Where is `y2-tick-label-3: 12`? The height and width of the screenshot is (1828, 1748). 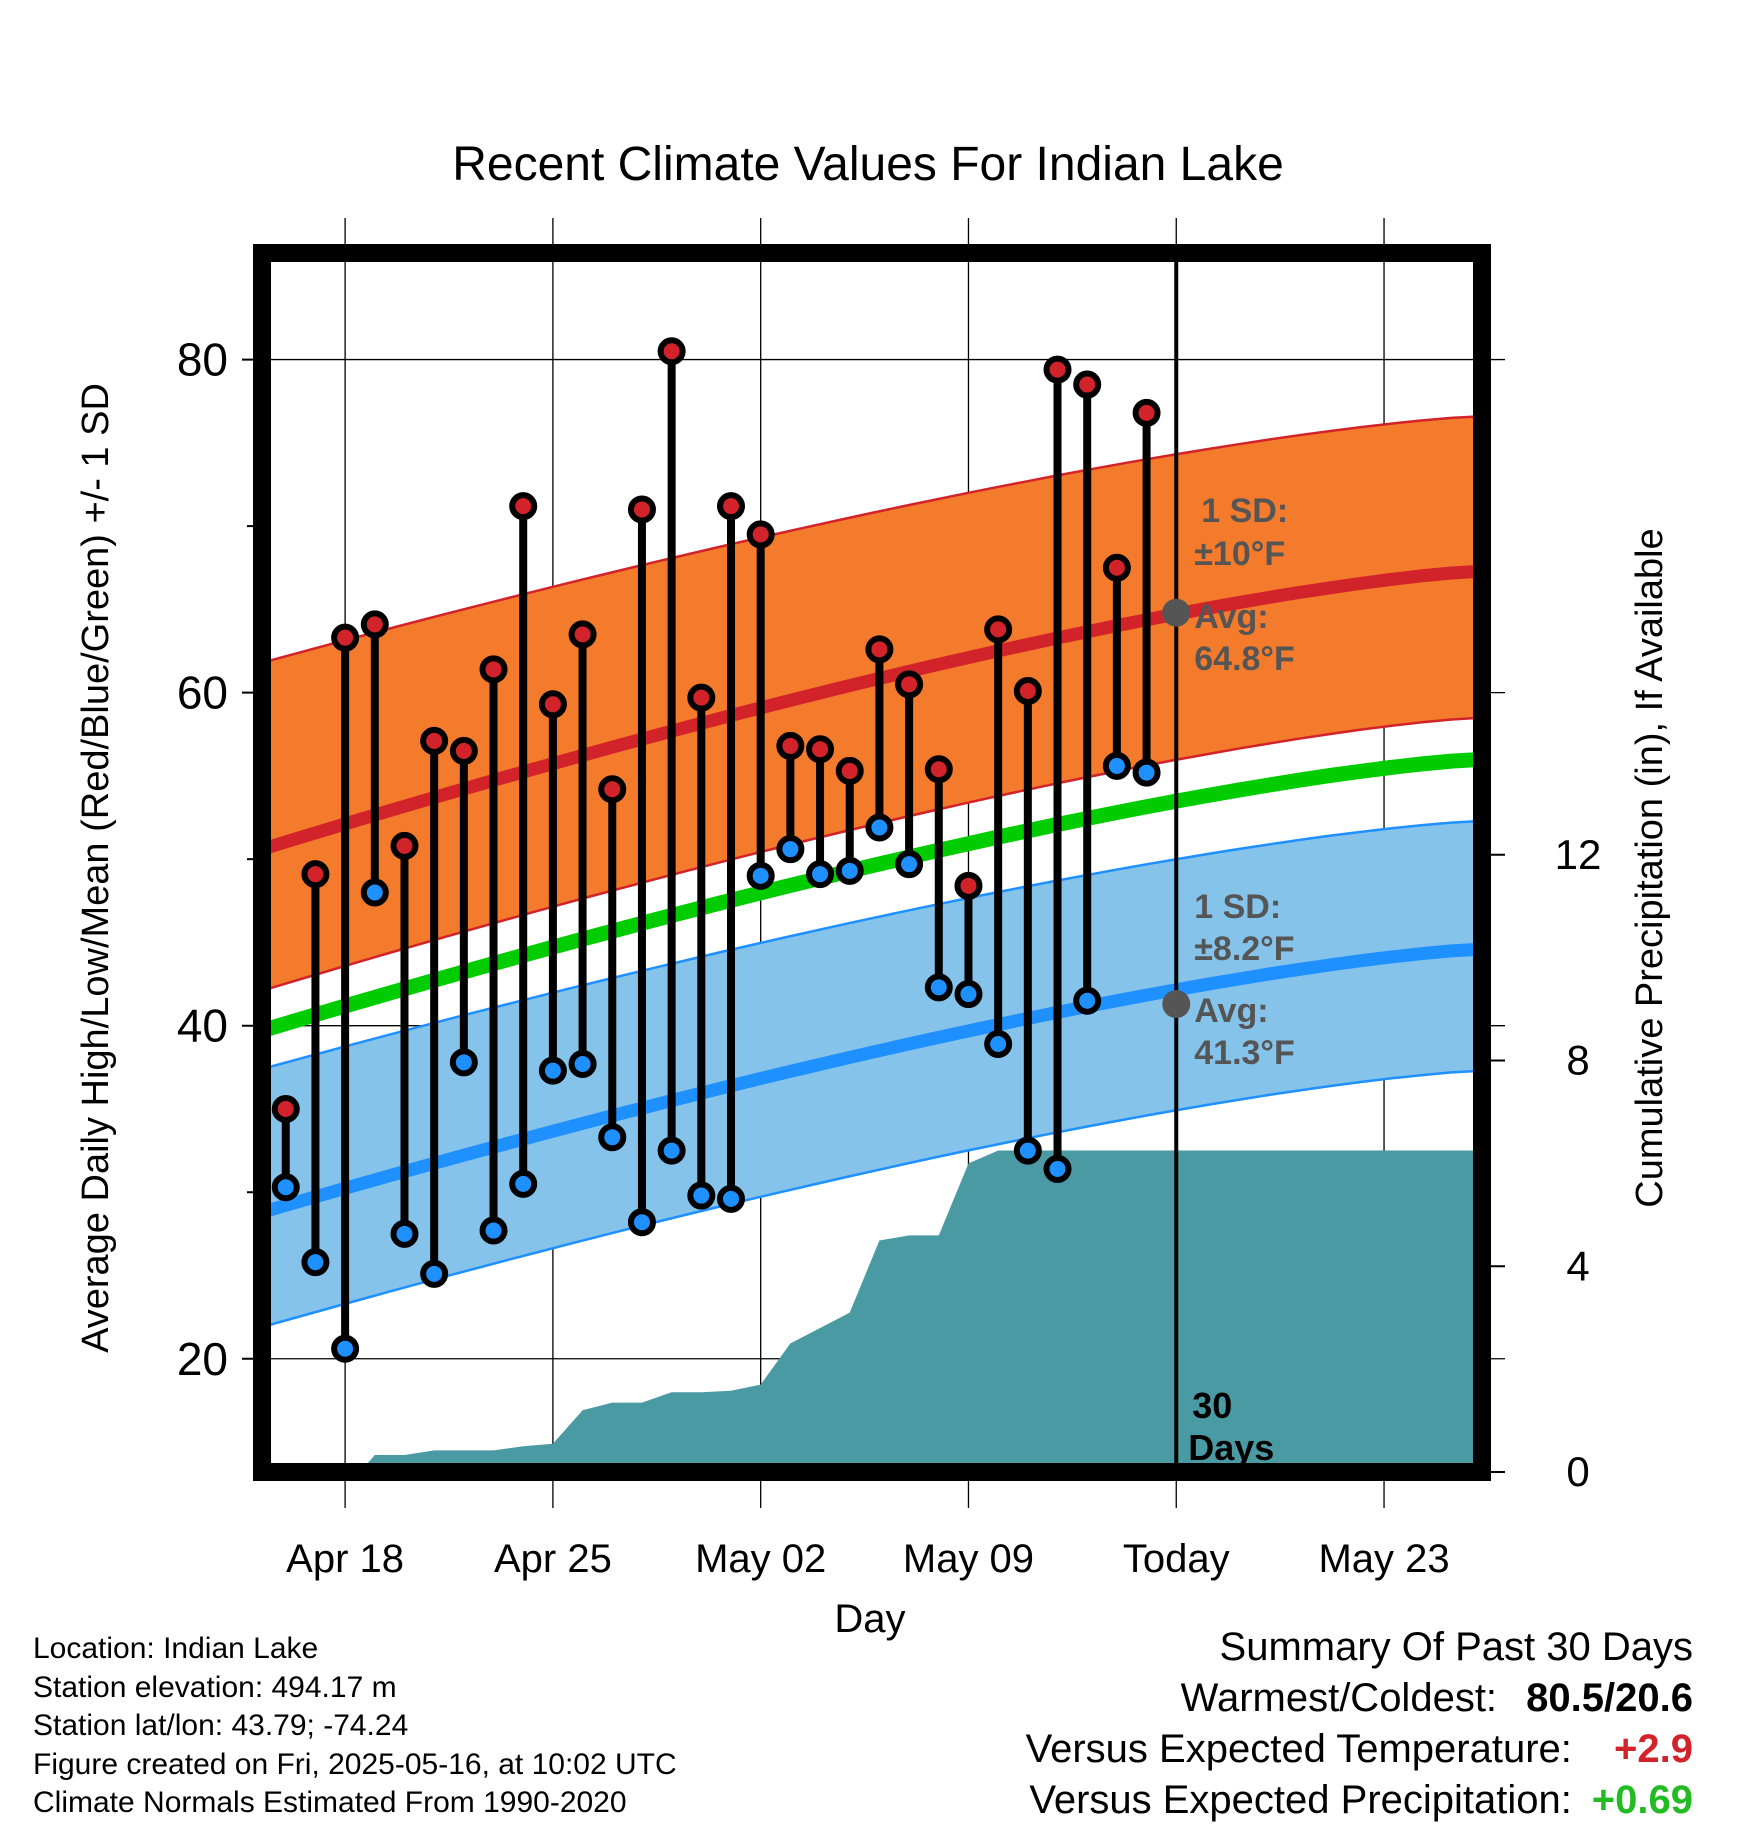
y2-tick-label-3: 12 is located at coordinates (1578, 854).